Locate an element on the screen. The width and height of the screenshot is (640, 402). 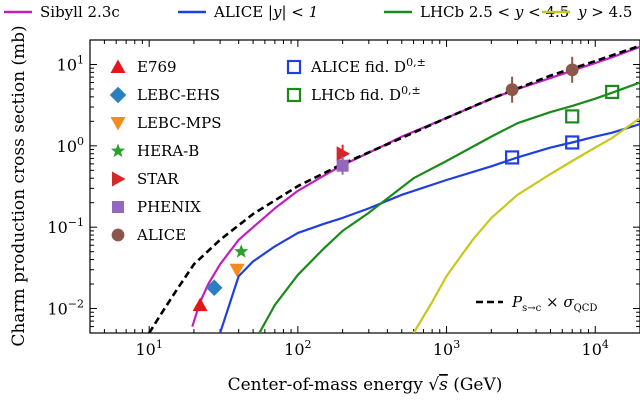
x-title-text: Center-of-mass energy is located at coordinates (328, 385).